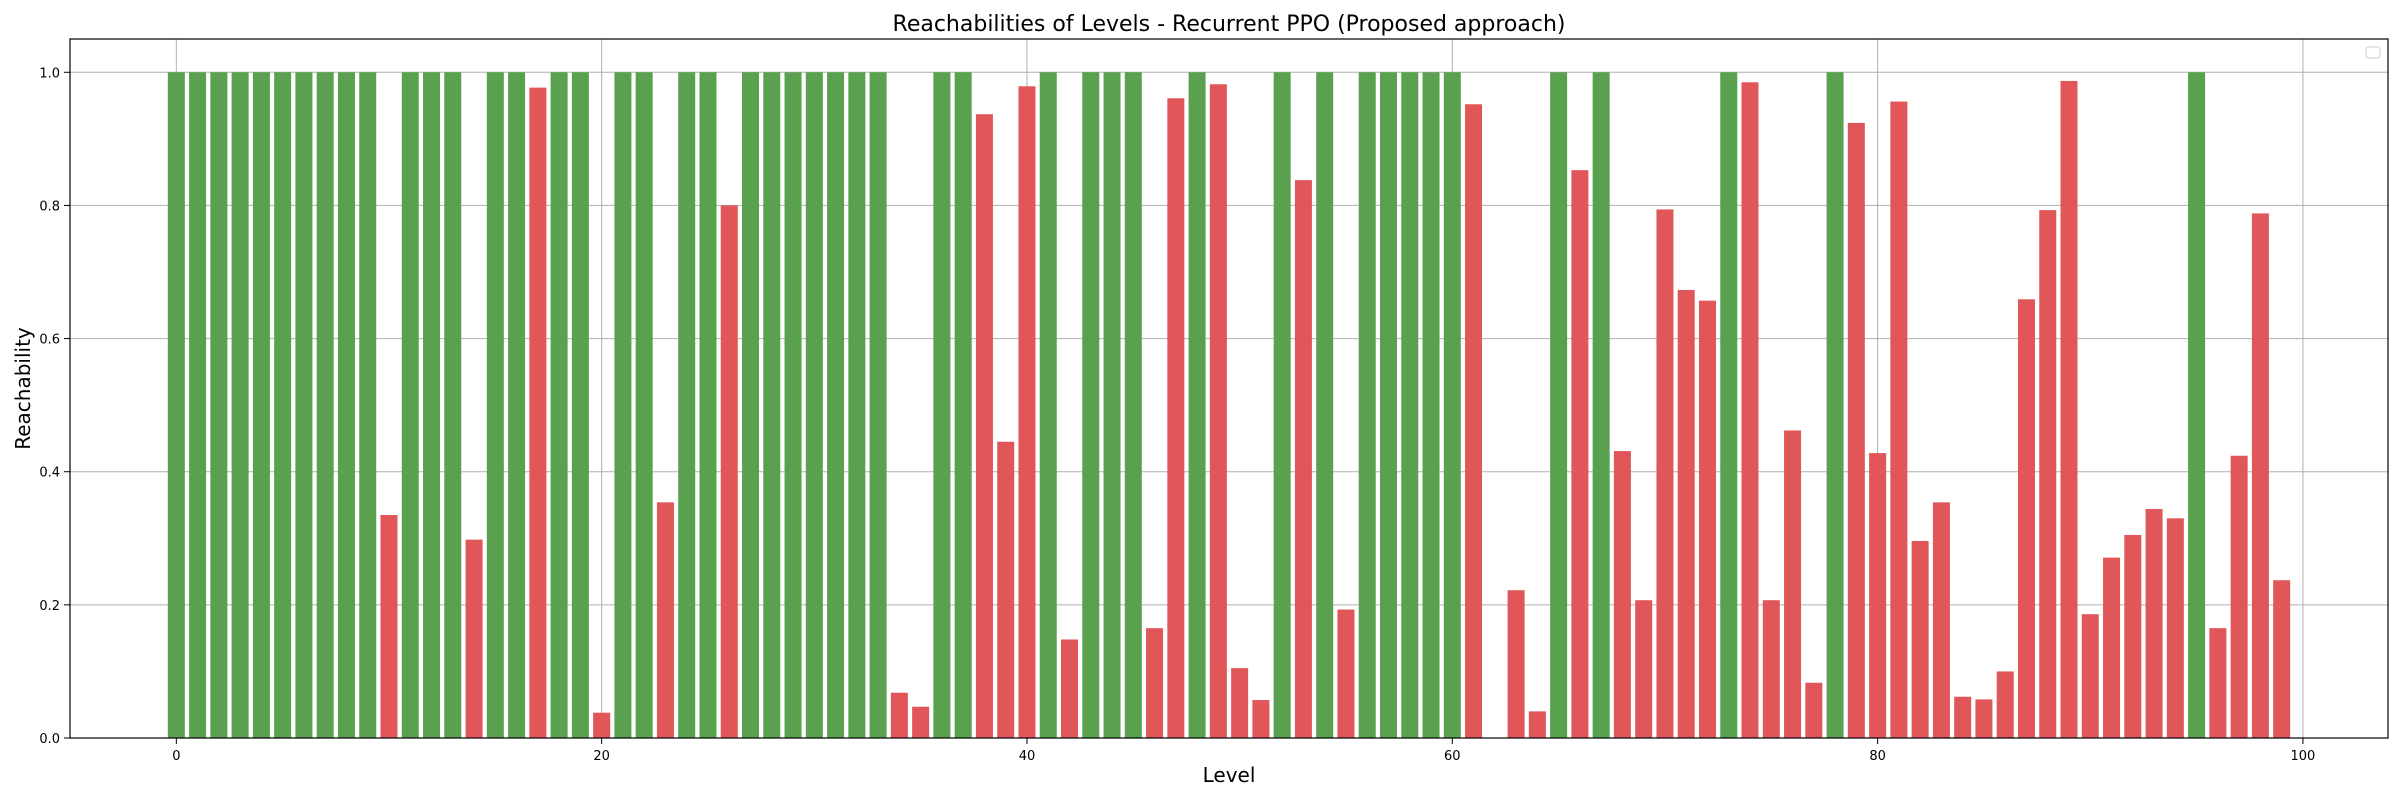 This screenshot has height=800, width=2400. What do you see at coordinates (49, 73) in the screenshot?
I see `y-tick-label: 1.0` at bounding box center [49, 73].